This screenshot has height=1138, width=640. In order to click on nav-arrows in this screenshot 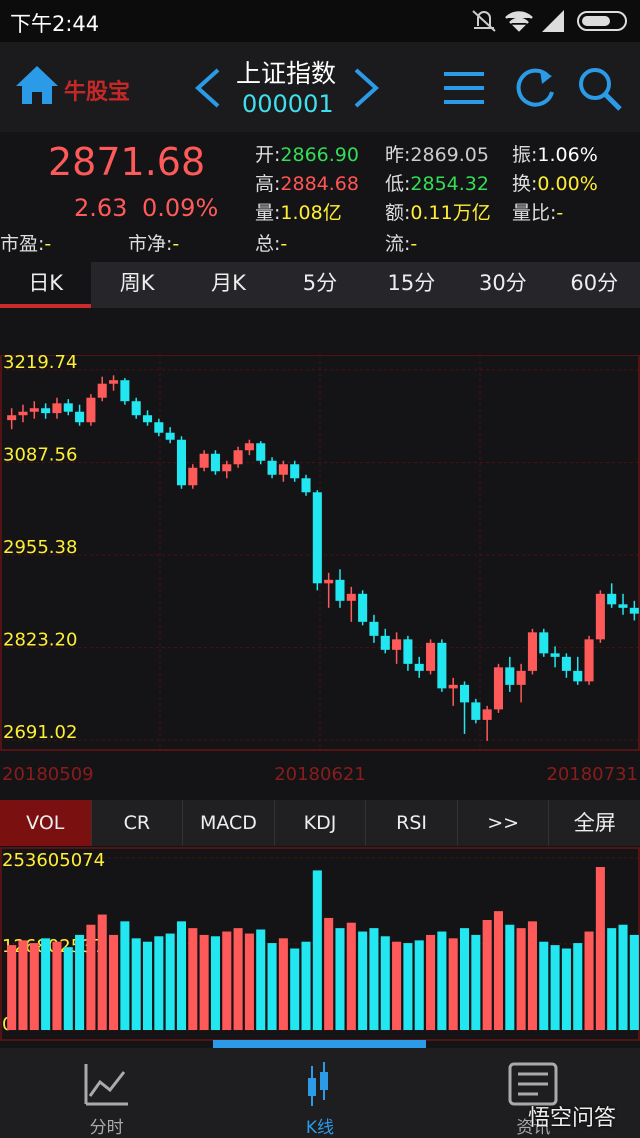, I will do `click(292, 88)`.